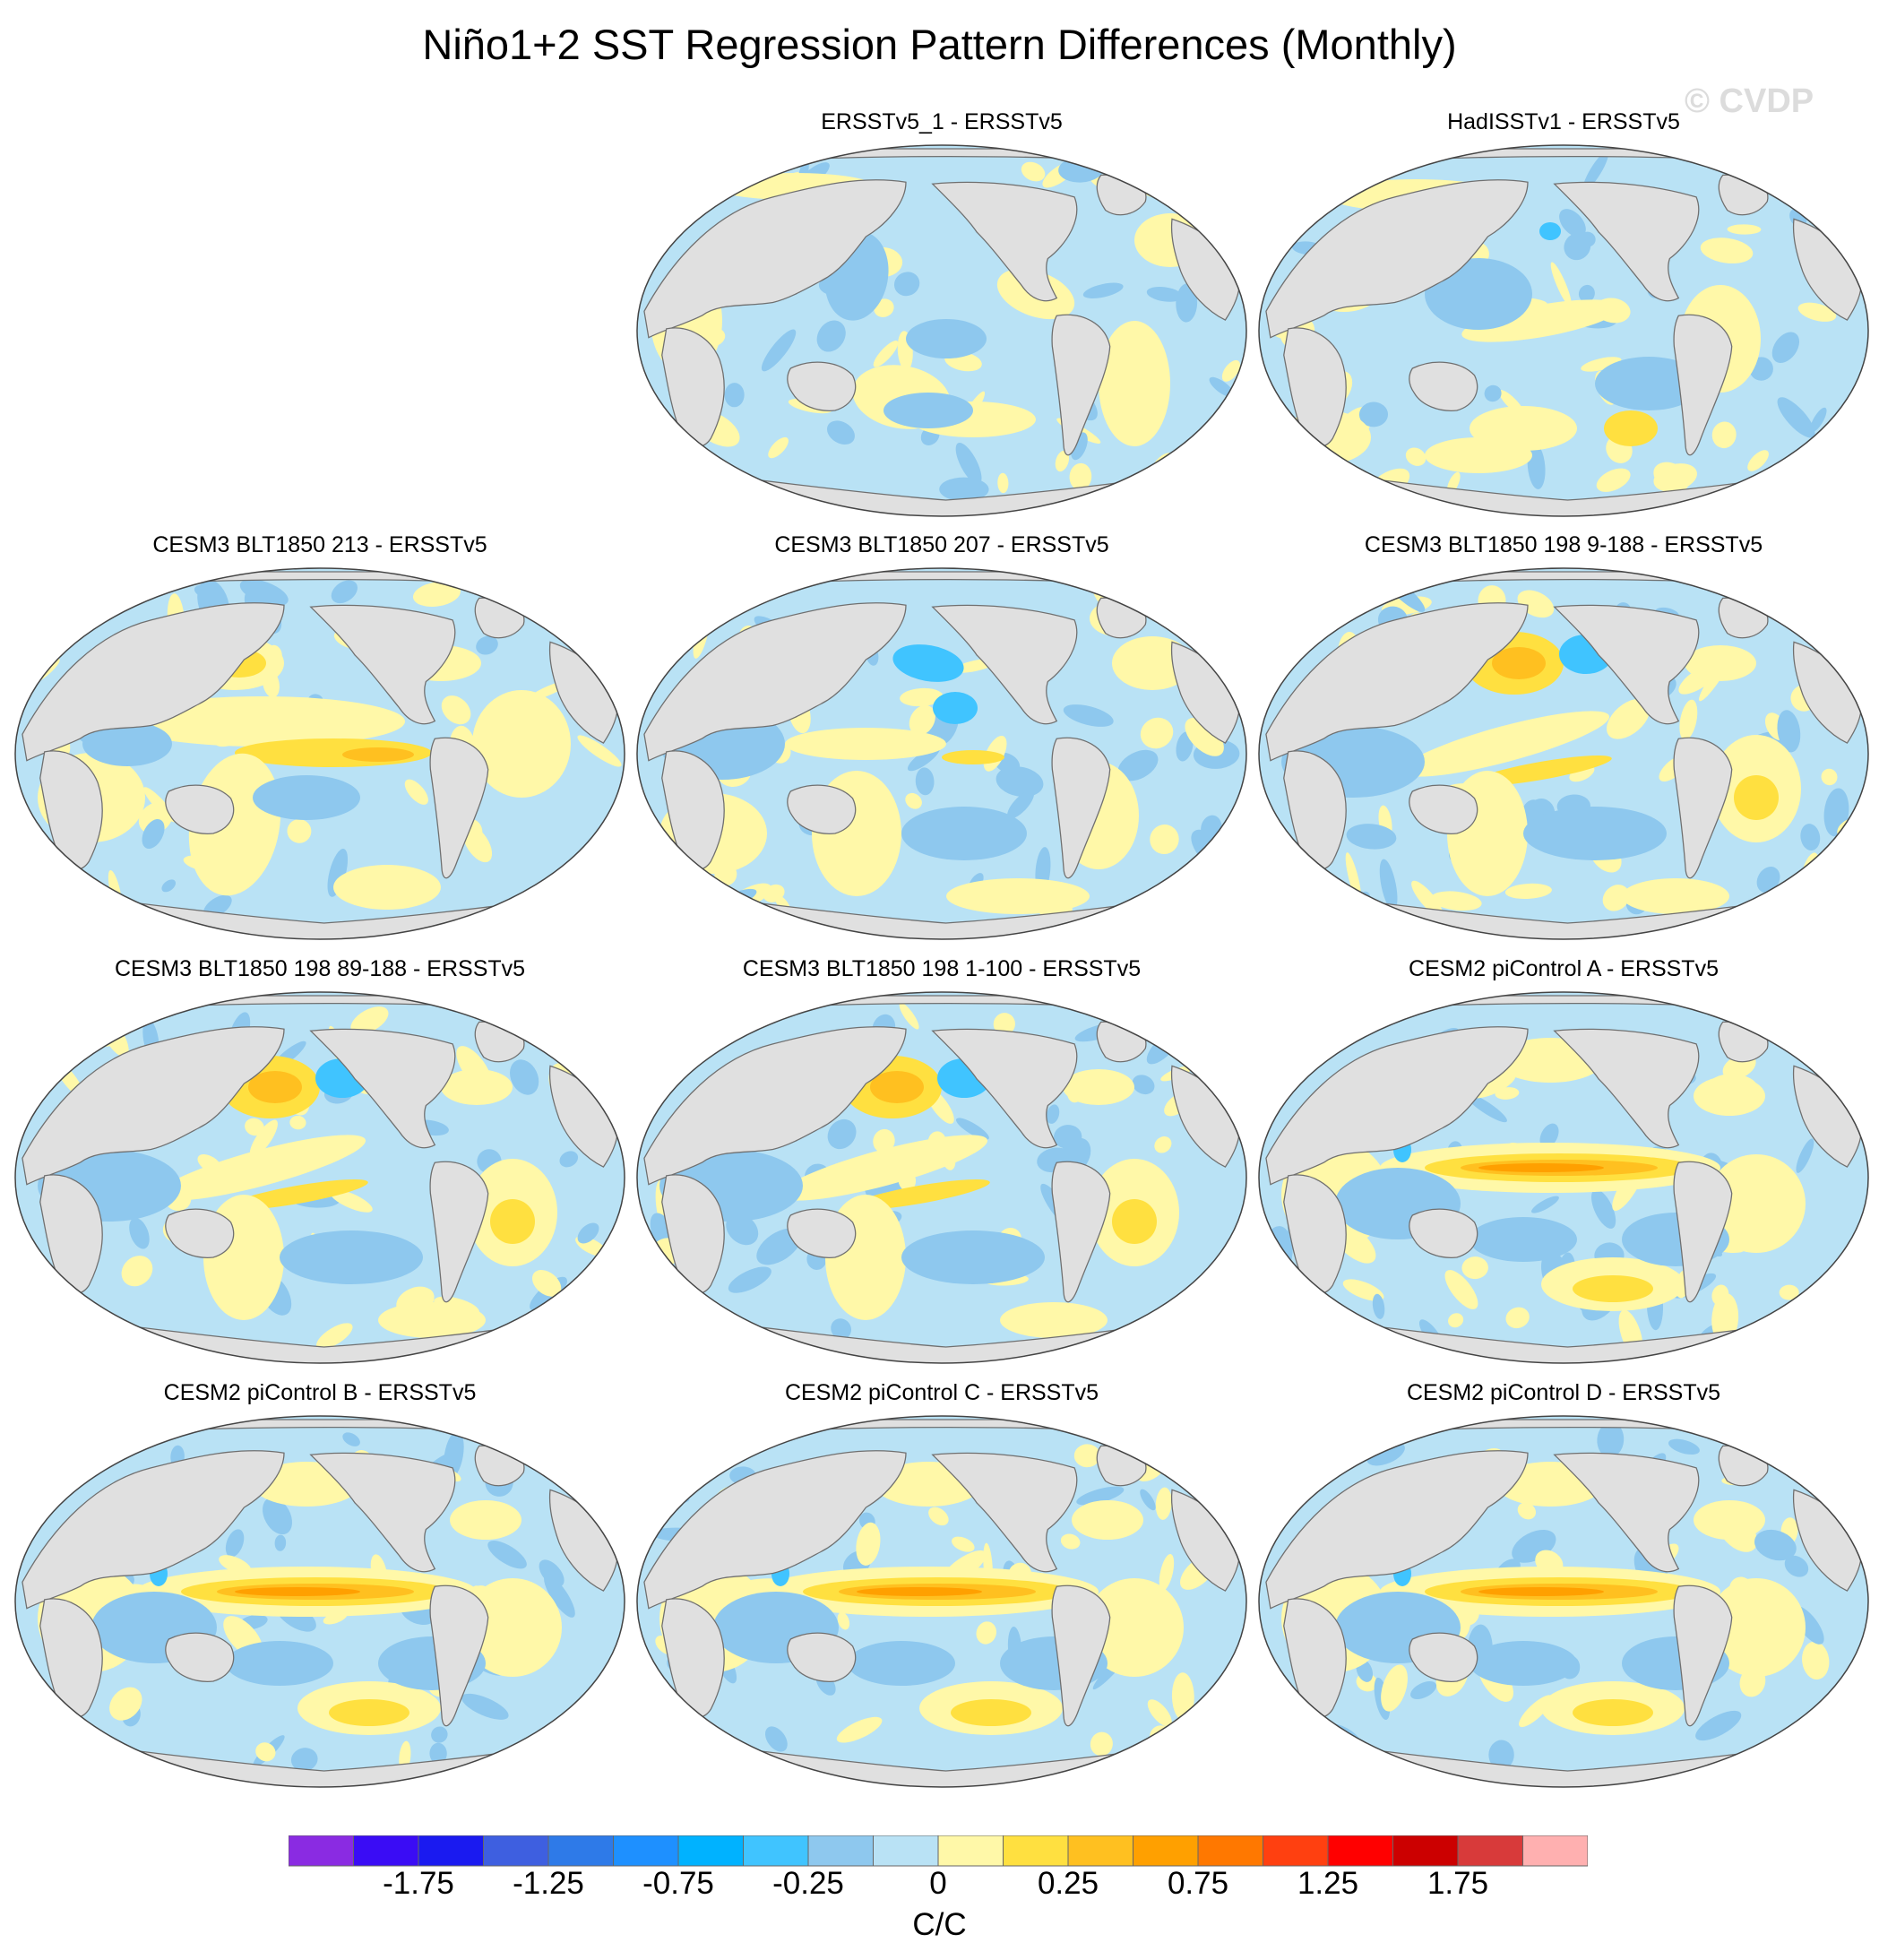 This screenshot has width=1879, height=1960. Describe the element at coordinates (1563, 121) in the screenshot. I see `panel-title: HadISSTv1 - ERSSTv5` at that location.